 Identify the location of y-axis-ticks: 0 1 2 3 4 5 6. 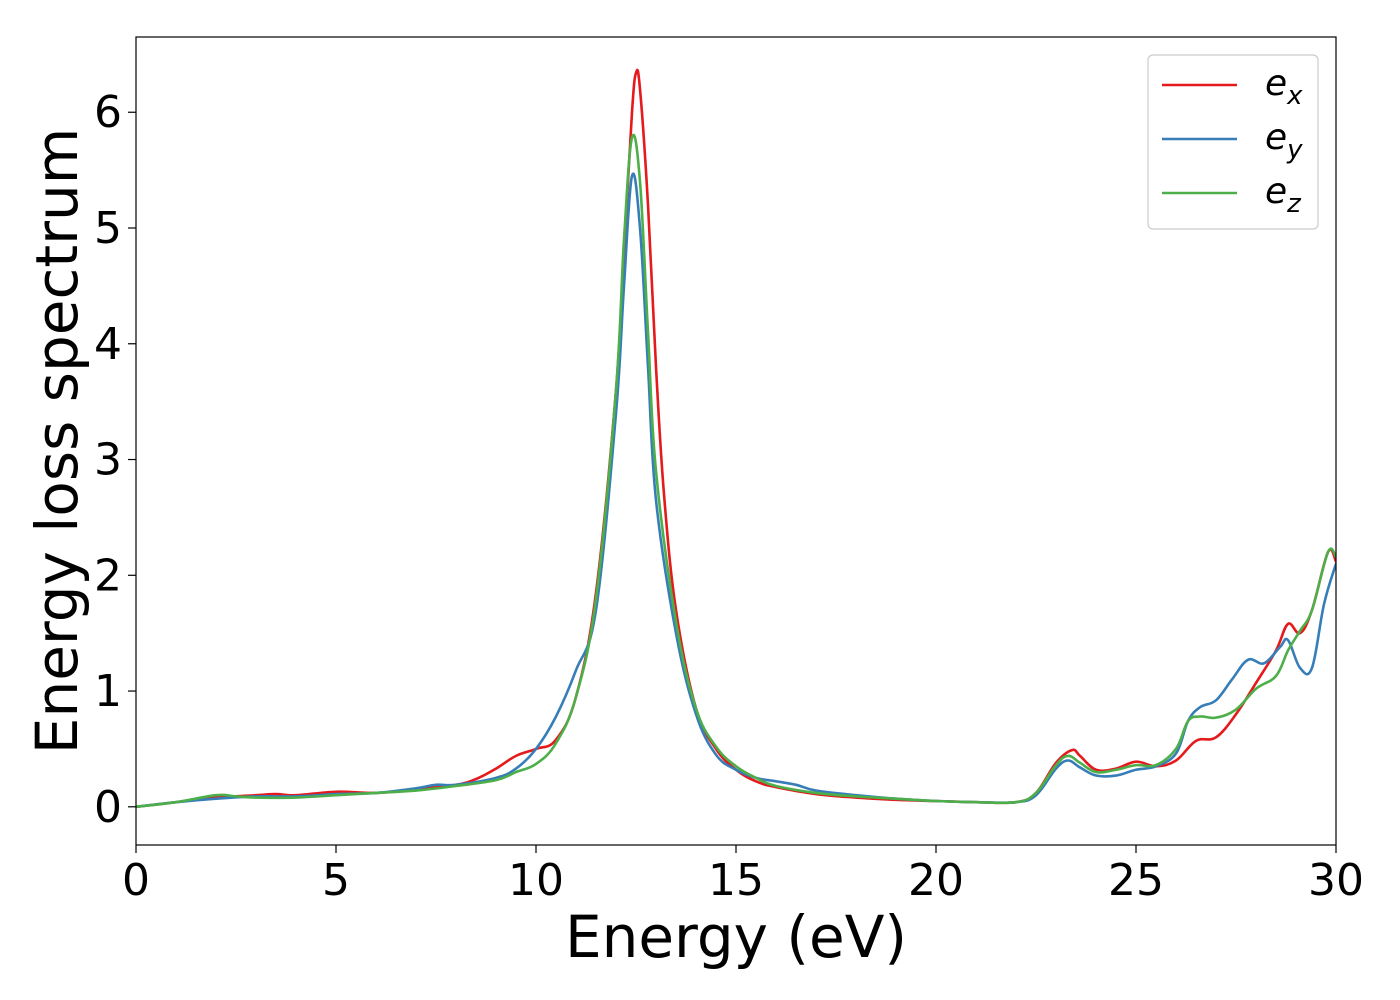
(115, 460).